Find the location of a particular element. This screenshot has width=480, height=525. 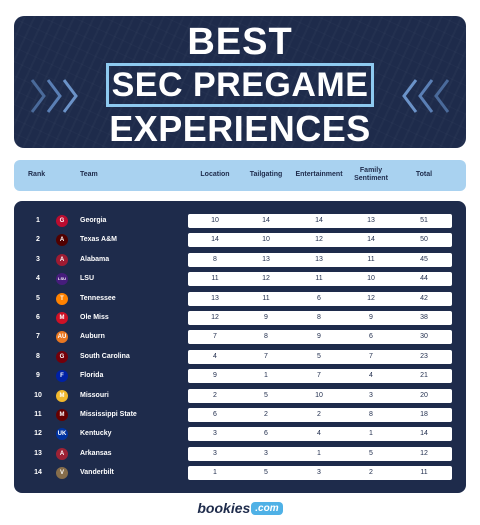

chevron-left-icon is located at coordinates (426, 96).